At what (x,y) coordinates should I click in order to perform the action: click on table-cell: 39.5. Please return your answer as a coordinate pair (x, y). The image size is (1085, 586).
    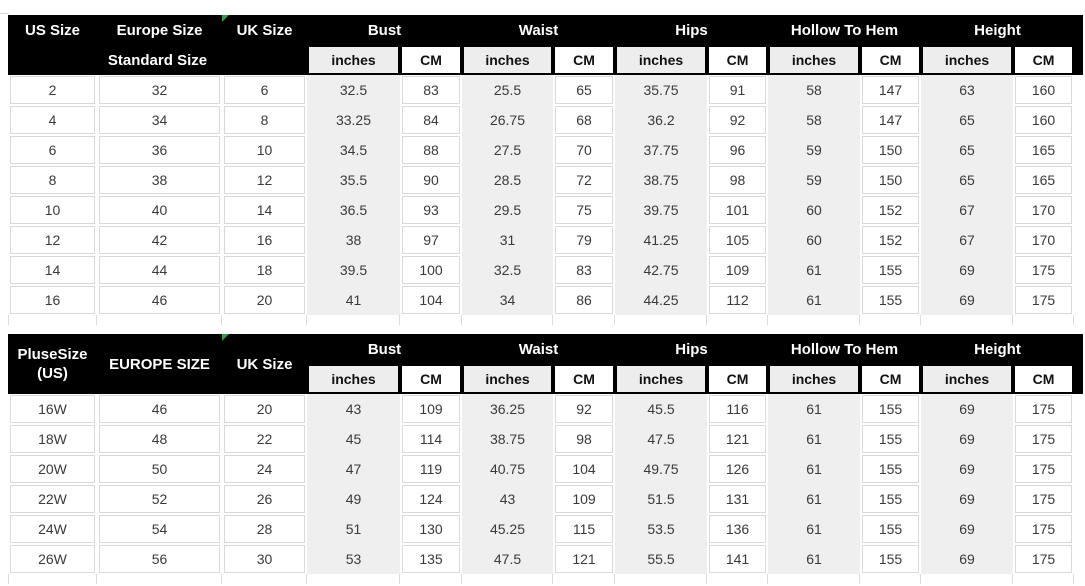
    Looking at the image, I should click on (353, 270).